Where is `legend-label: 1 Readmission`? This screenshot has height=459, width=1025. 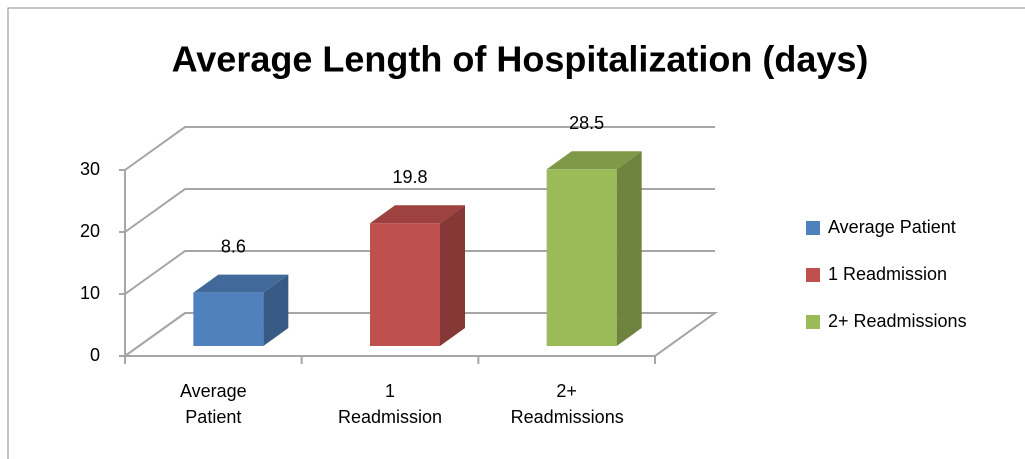 legend-label: 1 Readmission is located at coordinates (887, 274).